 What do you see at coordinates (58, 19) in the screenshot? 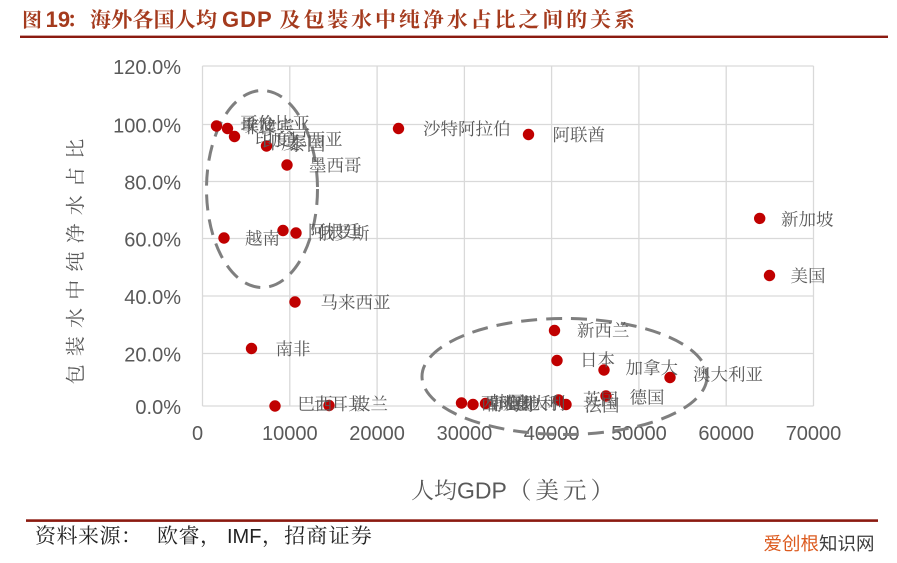
I see `svg-text: 19` at bounding box center [58, 19].